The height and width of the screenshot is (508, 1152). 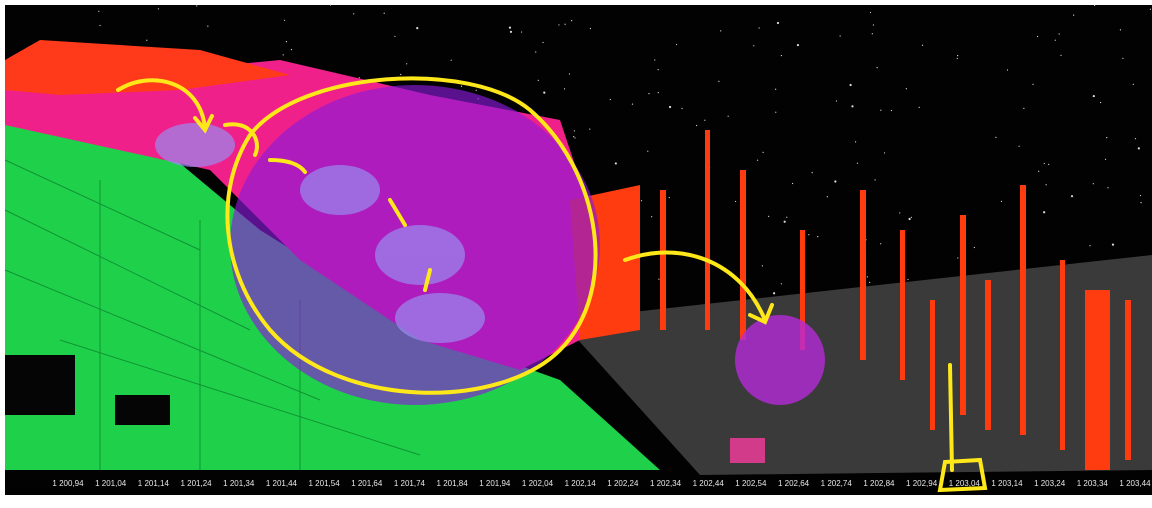 I want to click on cloud, so click(x=420, y=255).